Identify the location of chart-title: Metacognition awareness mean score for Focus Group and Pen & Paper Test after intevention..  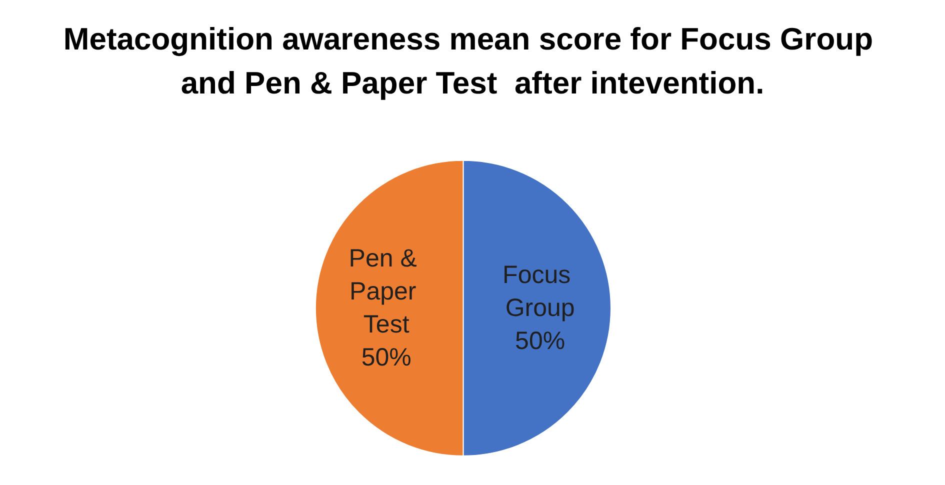
(472, 61).